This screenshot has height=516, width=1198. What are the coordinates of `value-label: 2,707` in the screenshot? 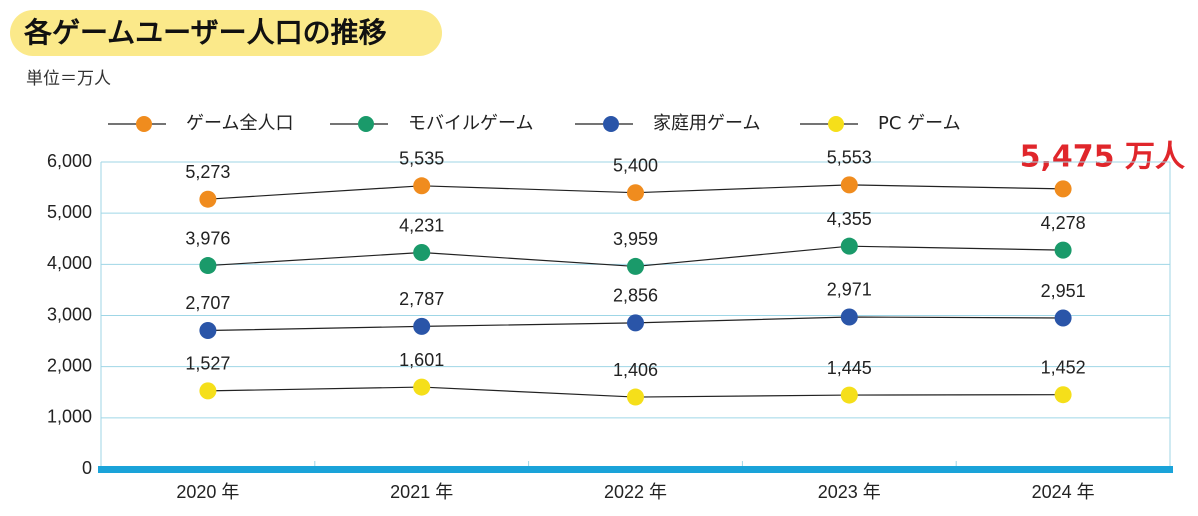 It's located at (207, 303).